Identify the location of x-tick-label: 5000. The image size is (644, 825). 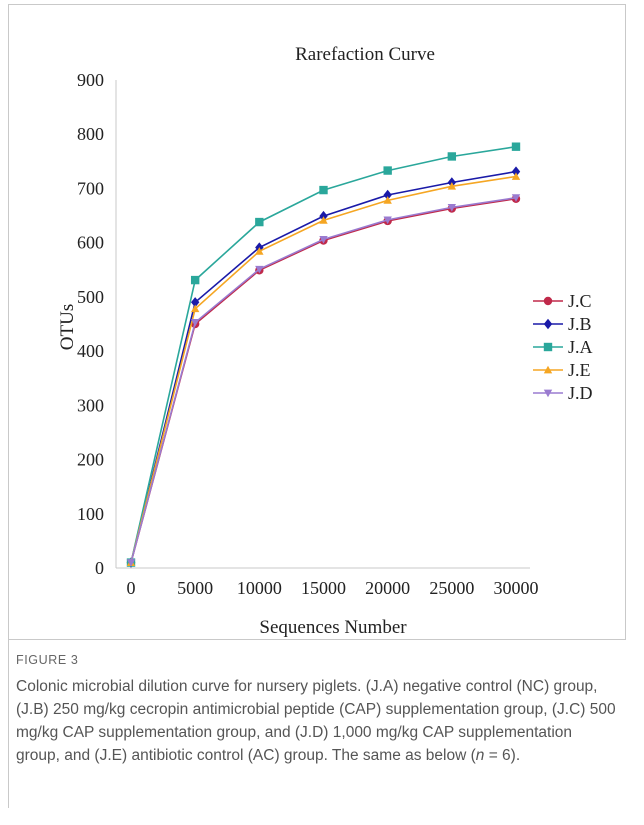
(195, 588).